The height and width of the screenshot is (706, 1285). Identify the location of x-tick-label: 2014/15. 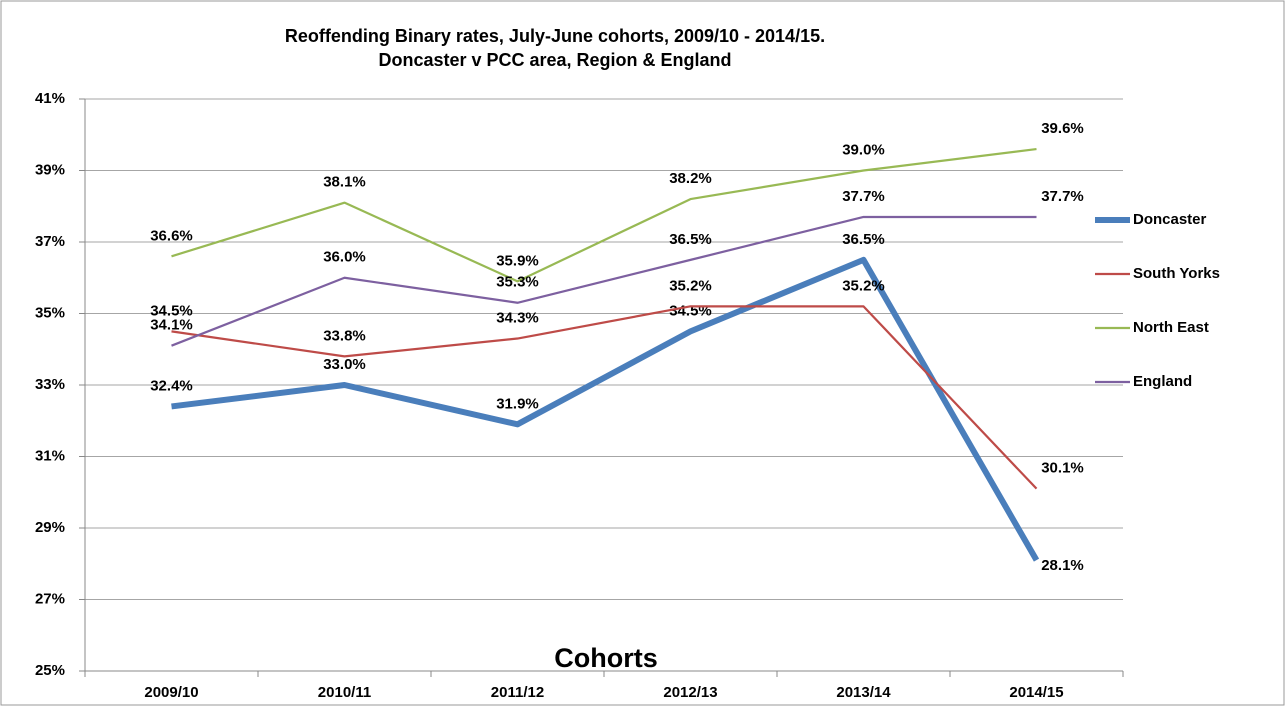
(1036, 692).